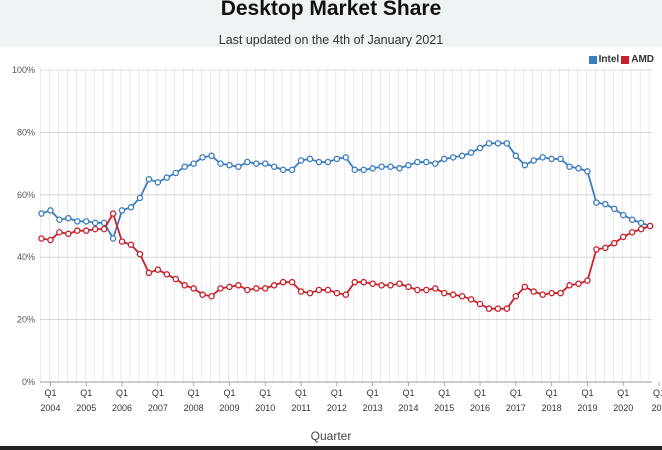 The image size is (662, 450). I want to click on legend-item-intel: Intel, so click(604, 59).